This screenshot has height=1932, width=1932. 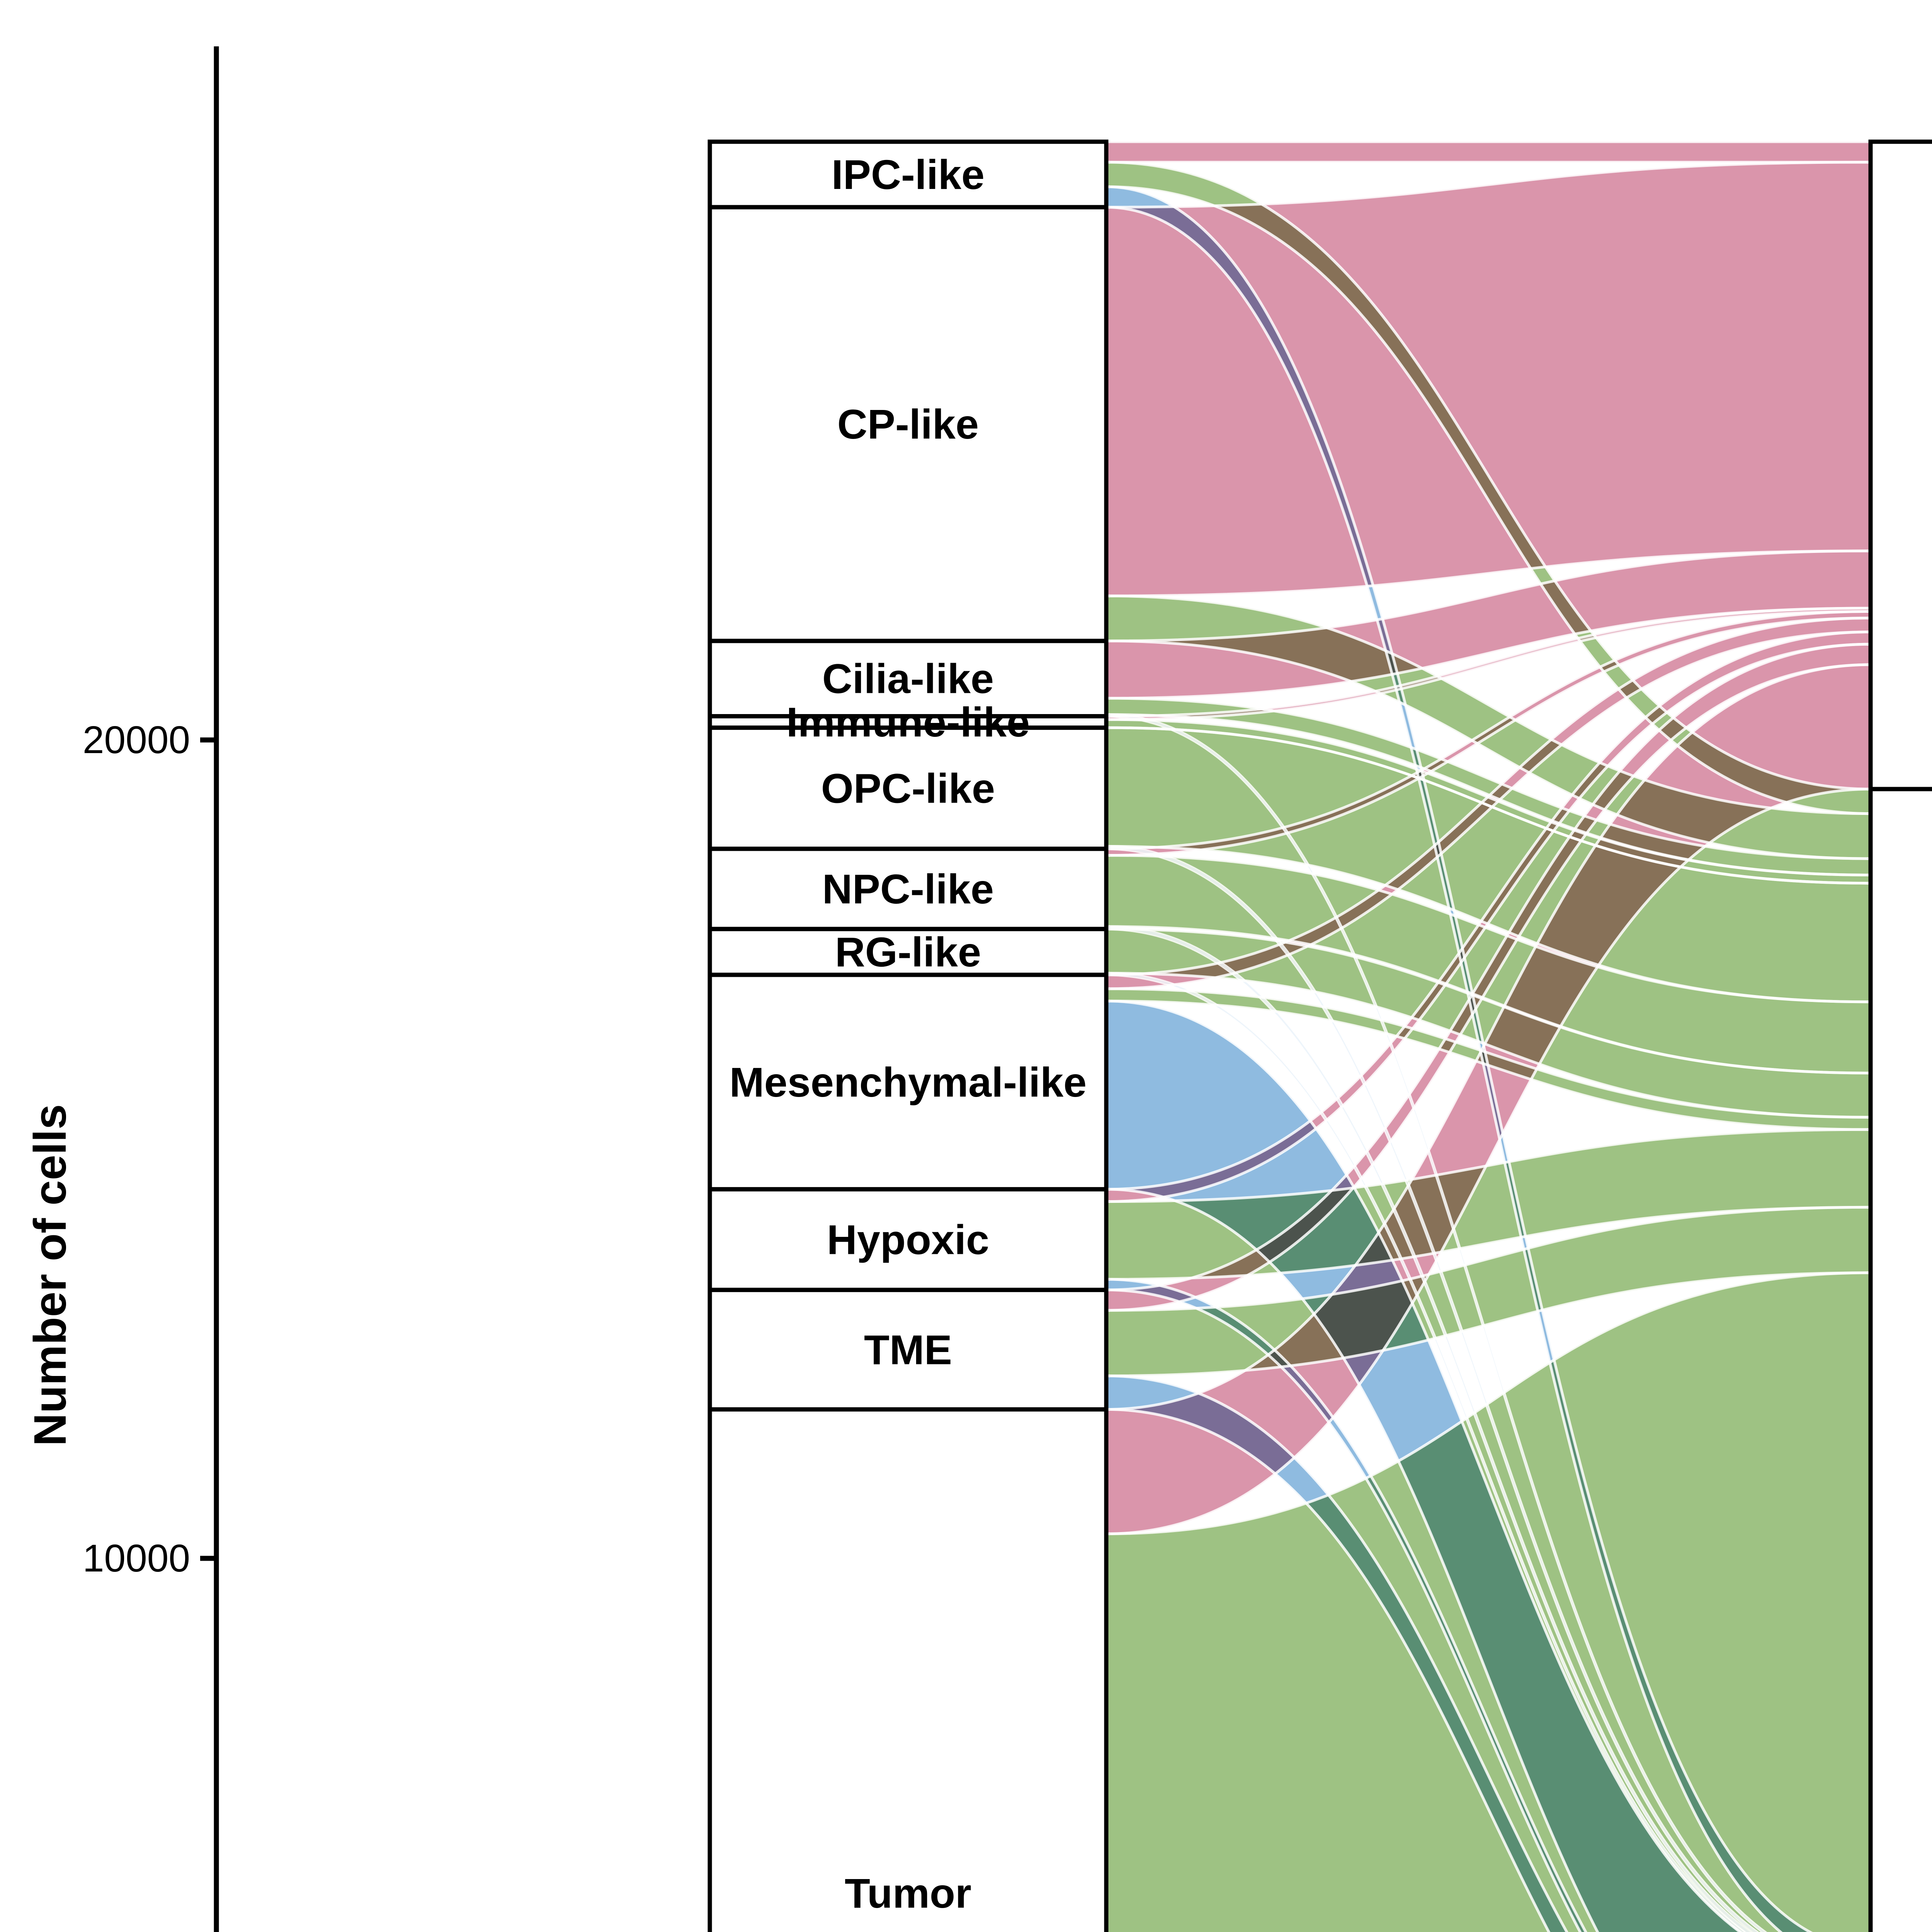 I want to click on flow-IPC-like-to-ATRT-TYR, so click(x=1489, y=152).